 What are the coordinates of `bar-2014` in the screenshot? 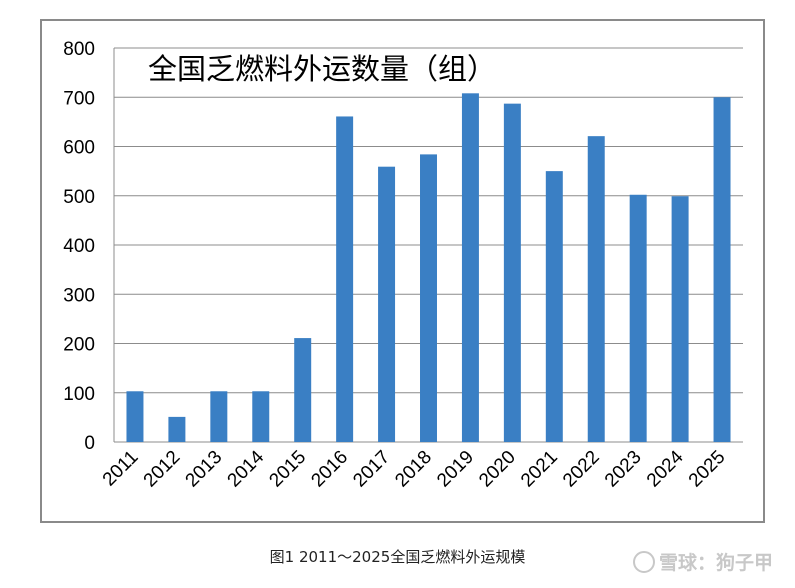 It's located at (261, 416).